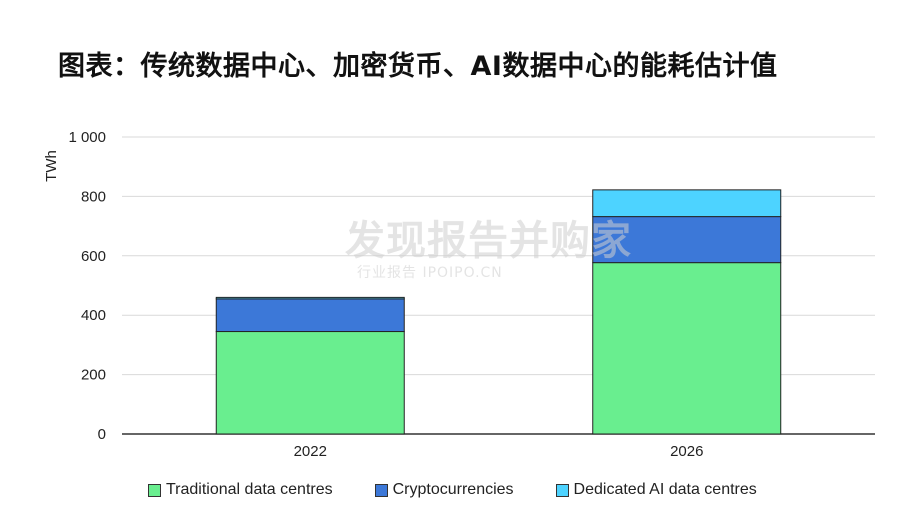 This screenshot has height=511, width=906. What do you see at coordinates (93, 375) in the screenshot?
I see `y-tick-label: 200` at bounding box center [93, 375].